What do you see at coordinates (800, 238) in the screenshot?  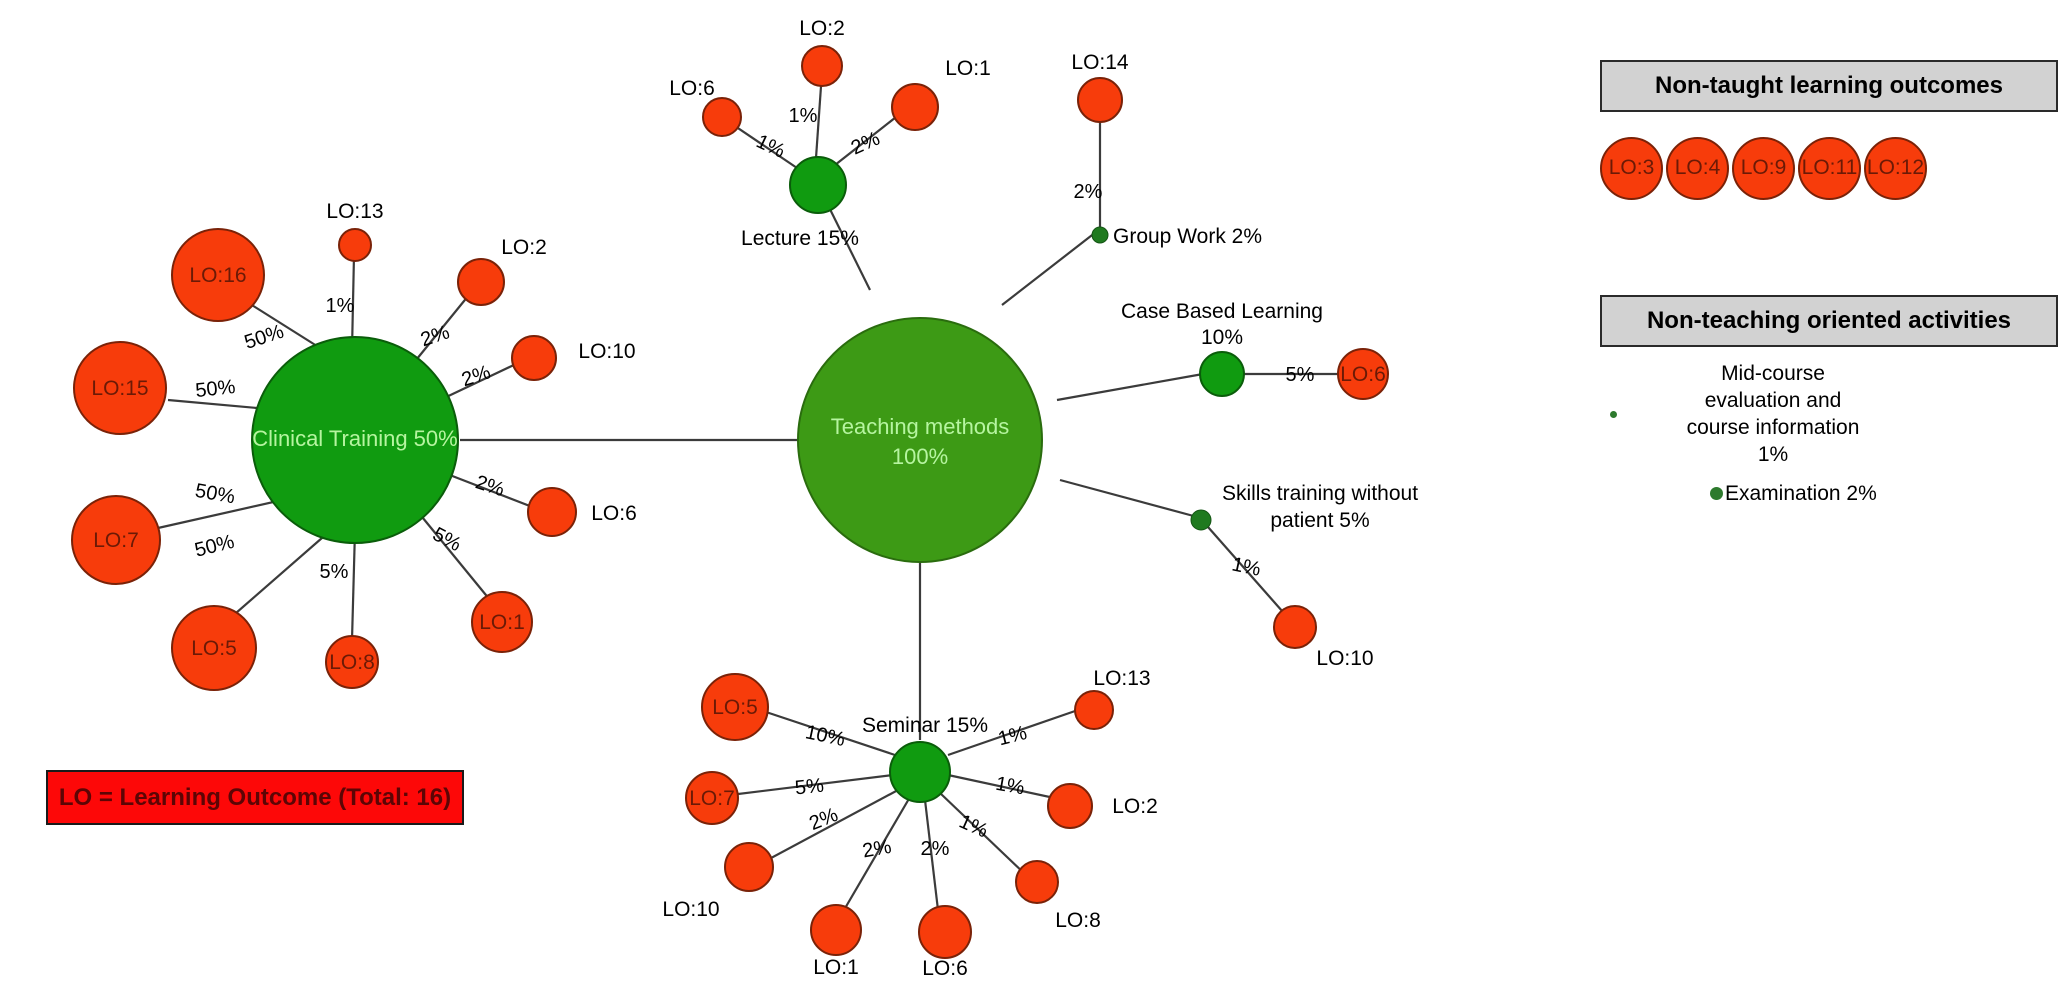 I see `node-lecture-label: Lecture 15%` at bounding box center [800, 238].